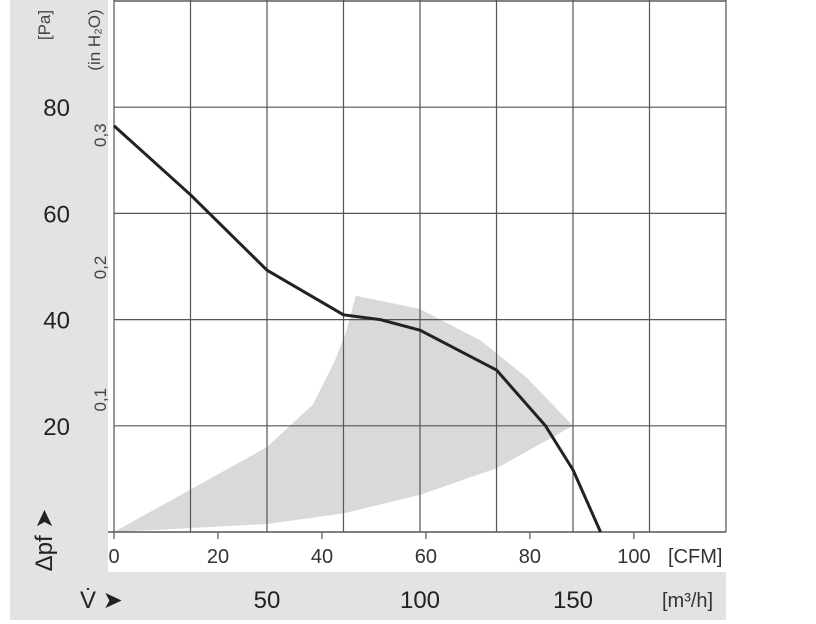 The width and height of the screenshot is (816, 624). What do you see at coordinates (100, 400) in the screenshot?
I see `y2-tick-label: 0,1` at bounding box center [100, 400].